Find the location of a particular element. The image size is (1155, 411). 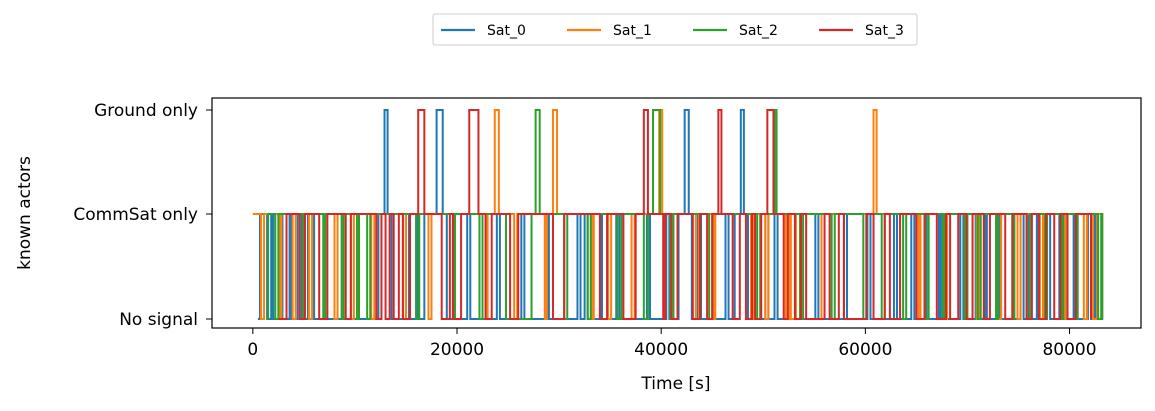

x-tick-label: 0 is located at coordinates (252, 350).